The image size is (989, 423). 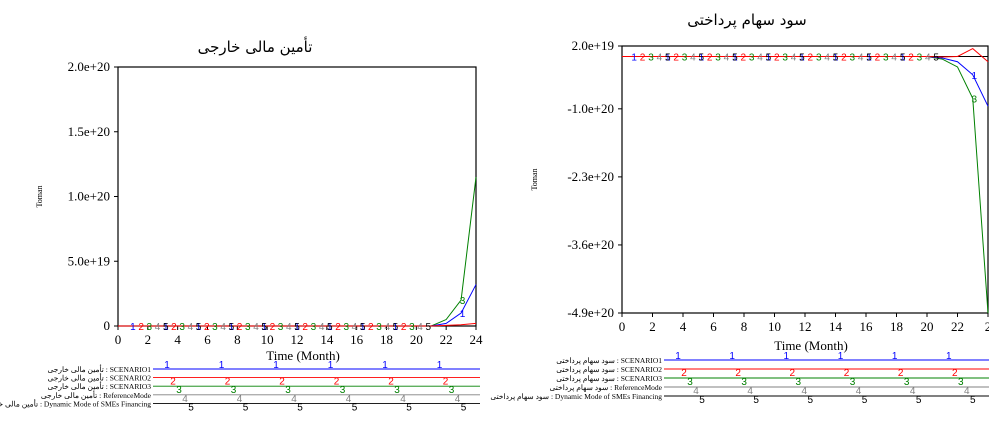 I want to click on x-tick-label: 4, so click(x=177, y=339).